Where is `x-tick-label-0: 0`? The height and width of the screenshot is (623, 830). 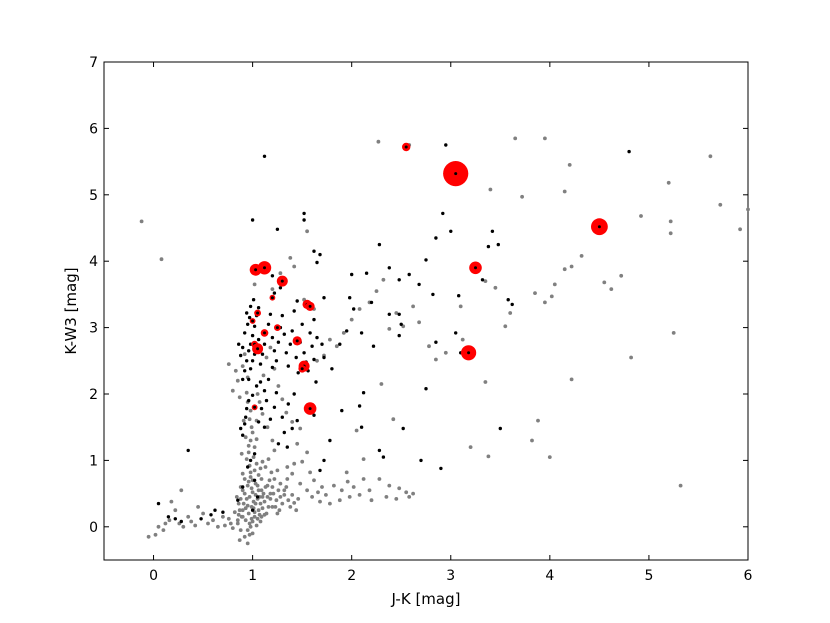
x-tick-label-0: 0 is located at coordinates (153, 576).